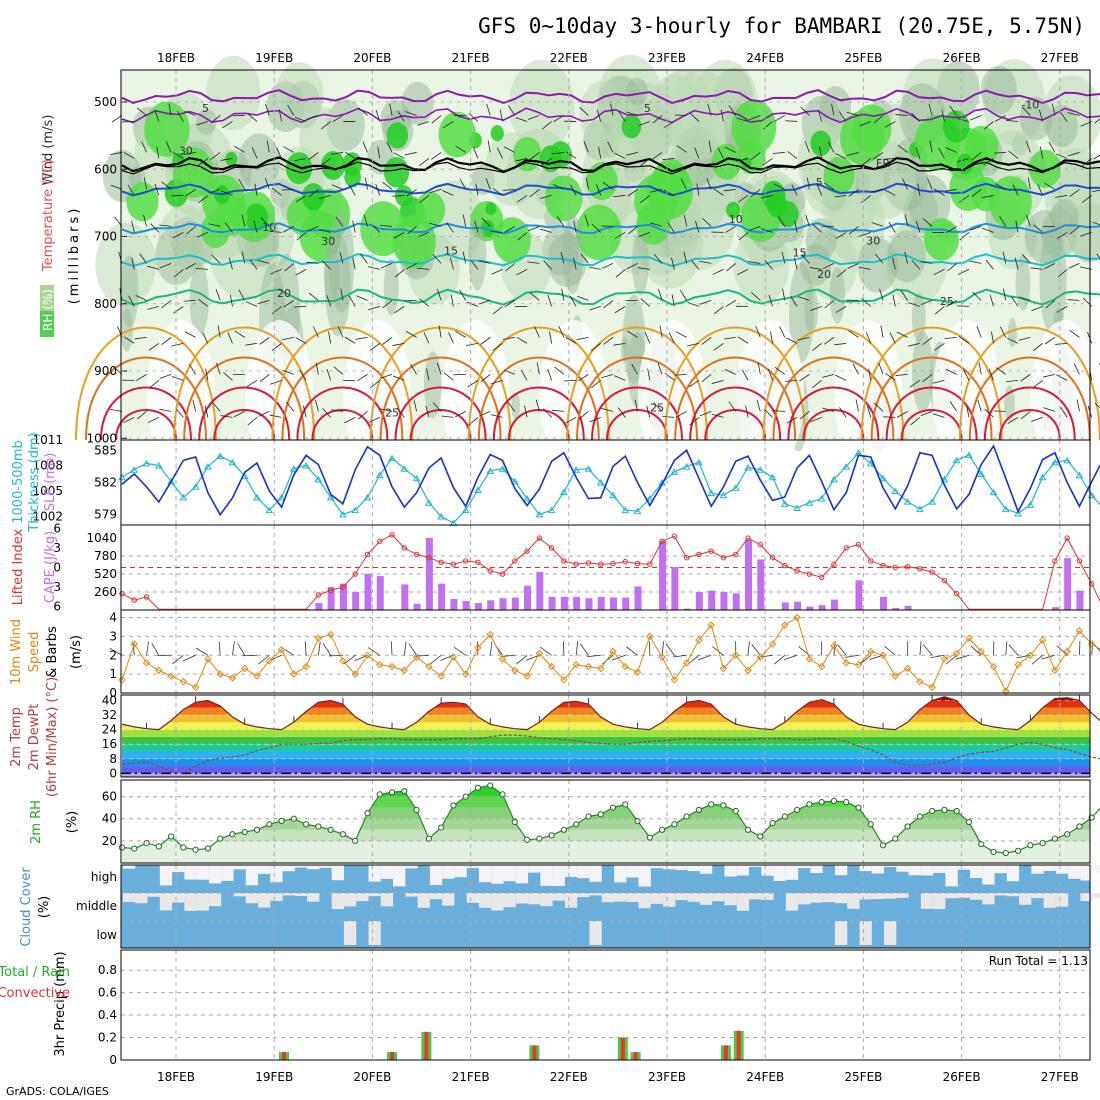  What do you see at coordinates (605, 824) in the screenshot?
I see `rh-band` at bounding box center [605, 824].